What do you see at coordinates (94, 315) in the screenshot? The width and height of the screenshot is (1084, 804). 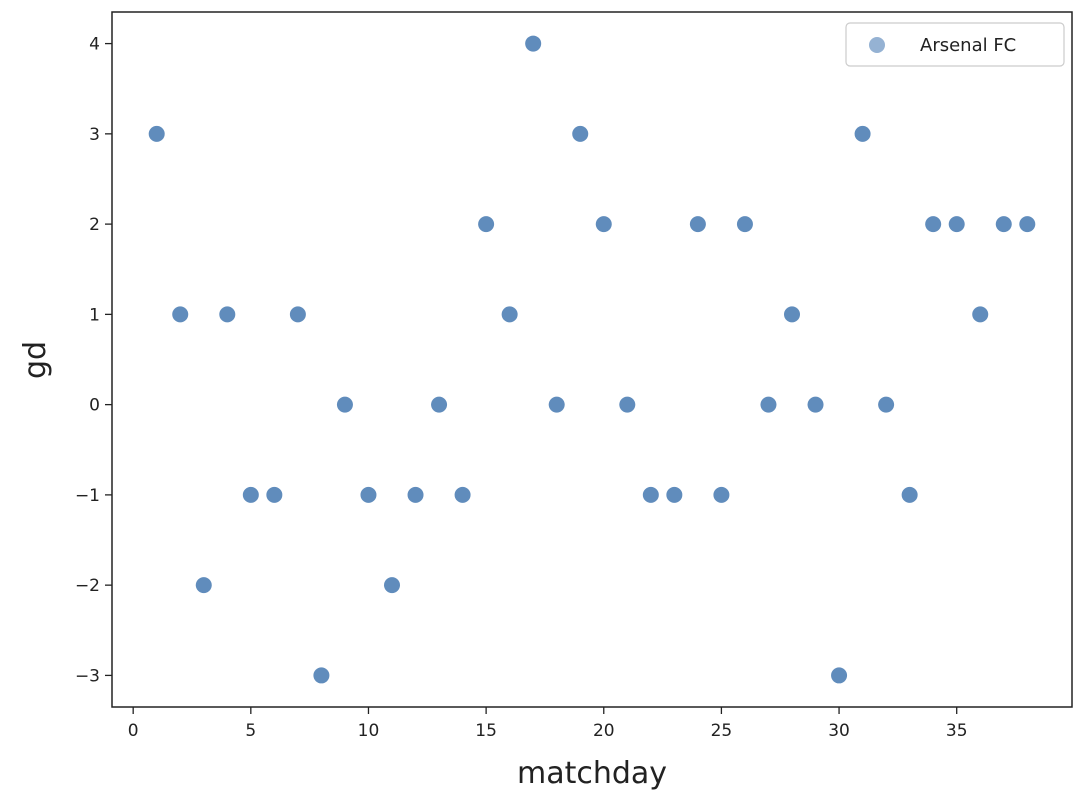 I see `y-tick-label: 1` at bounding box center [94, 315].